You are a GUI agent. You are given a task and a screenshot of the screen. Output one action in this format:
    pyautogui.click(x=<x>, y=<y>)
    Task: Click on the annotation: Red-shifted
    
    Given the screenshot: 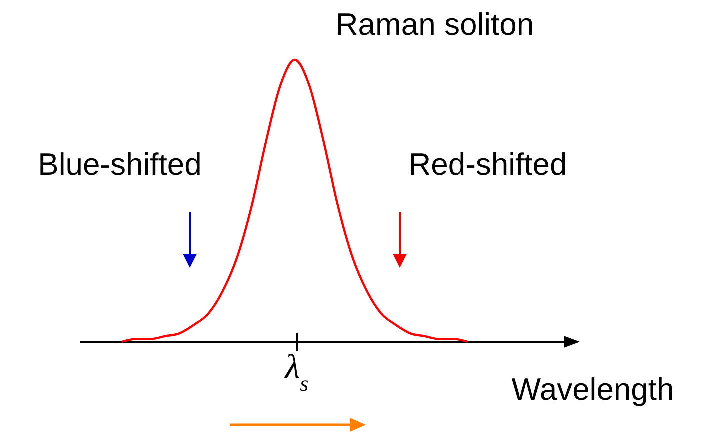 What is the action you would take?
    pyautogui.click(x=488, y=164)
    